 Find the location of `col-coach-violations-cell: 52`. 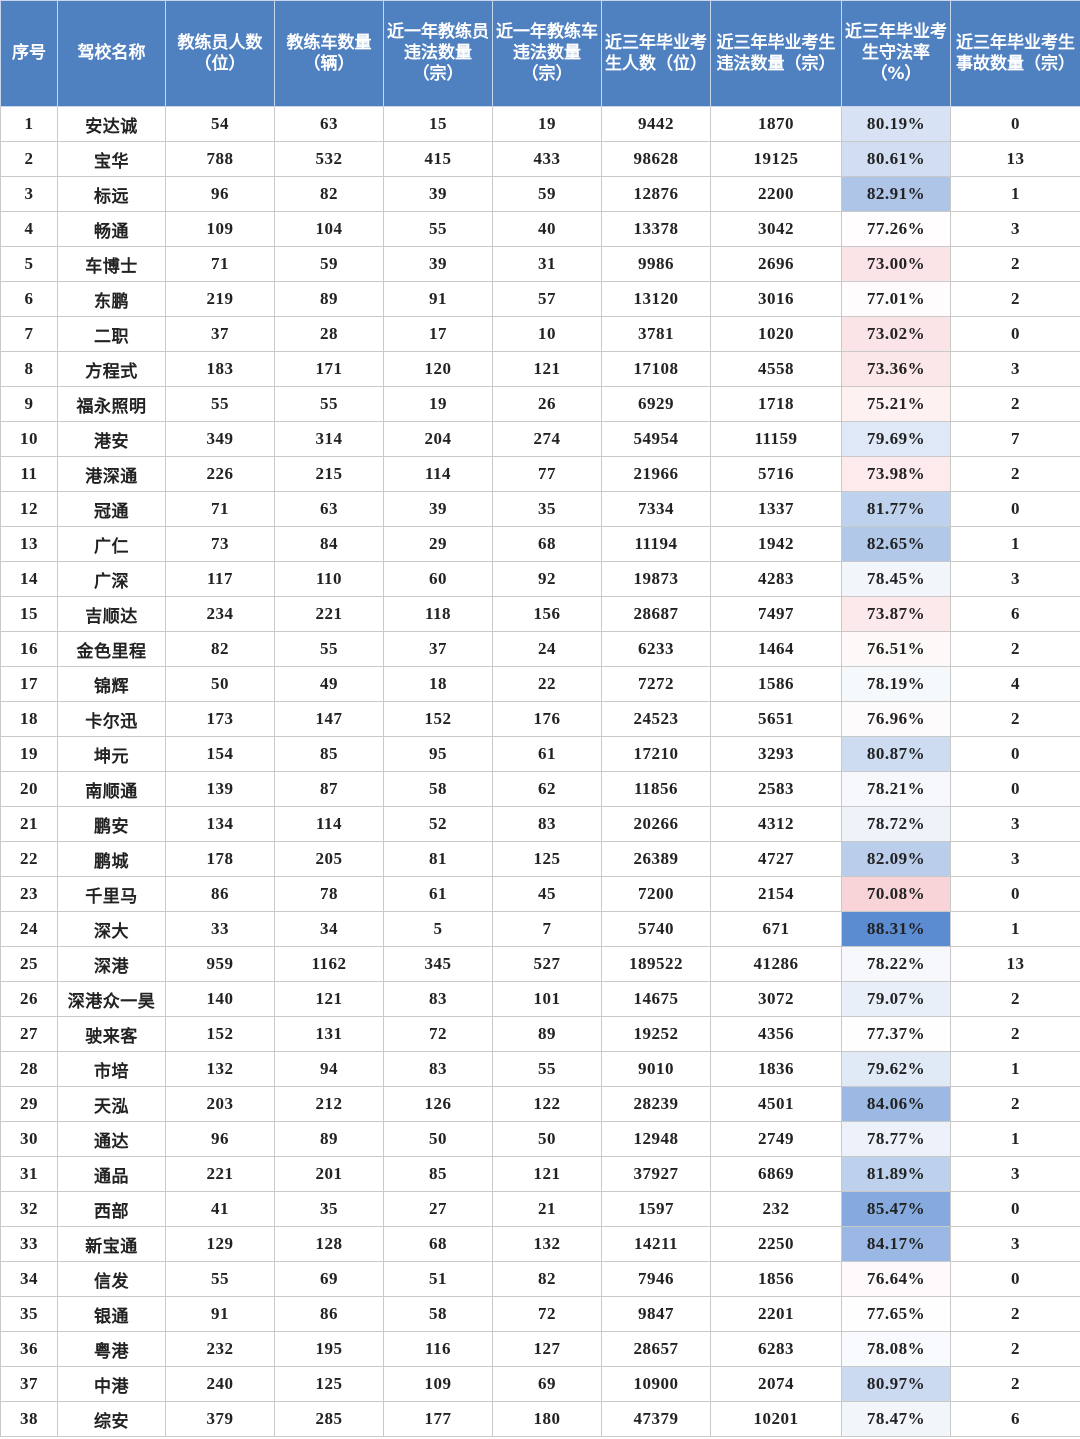

col-coach-violations-cell: 52 is located at coordinates (438, 824).